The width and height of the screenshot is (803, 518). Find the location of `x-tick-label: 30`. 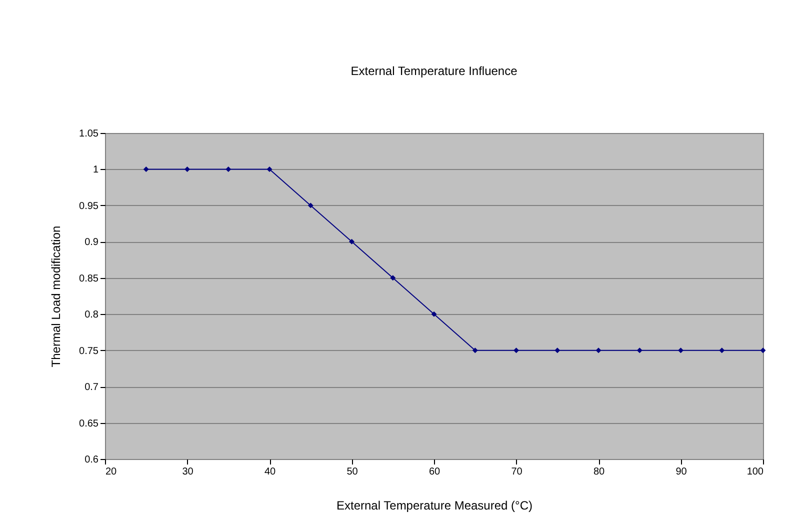

x-tick-label: 30 is located at coordinates (188, 472).